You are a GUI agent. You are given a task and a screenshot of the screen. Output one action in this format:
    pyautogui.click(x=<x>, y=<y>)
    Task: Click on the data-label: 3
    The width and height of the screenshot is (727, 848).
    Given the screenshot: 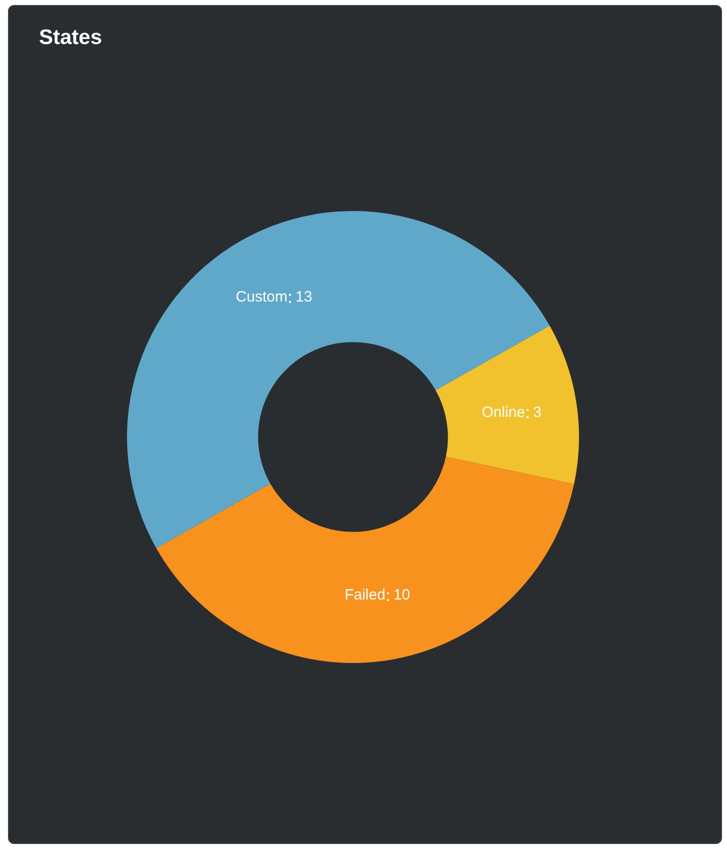 What is the action you would take?
    pyautogui.click(x=537, y=412)
    